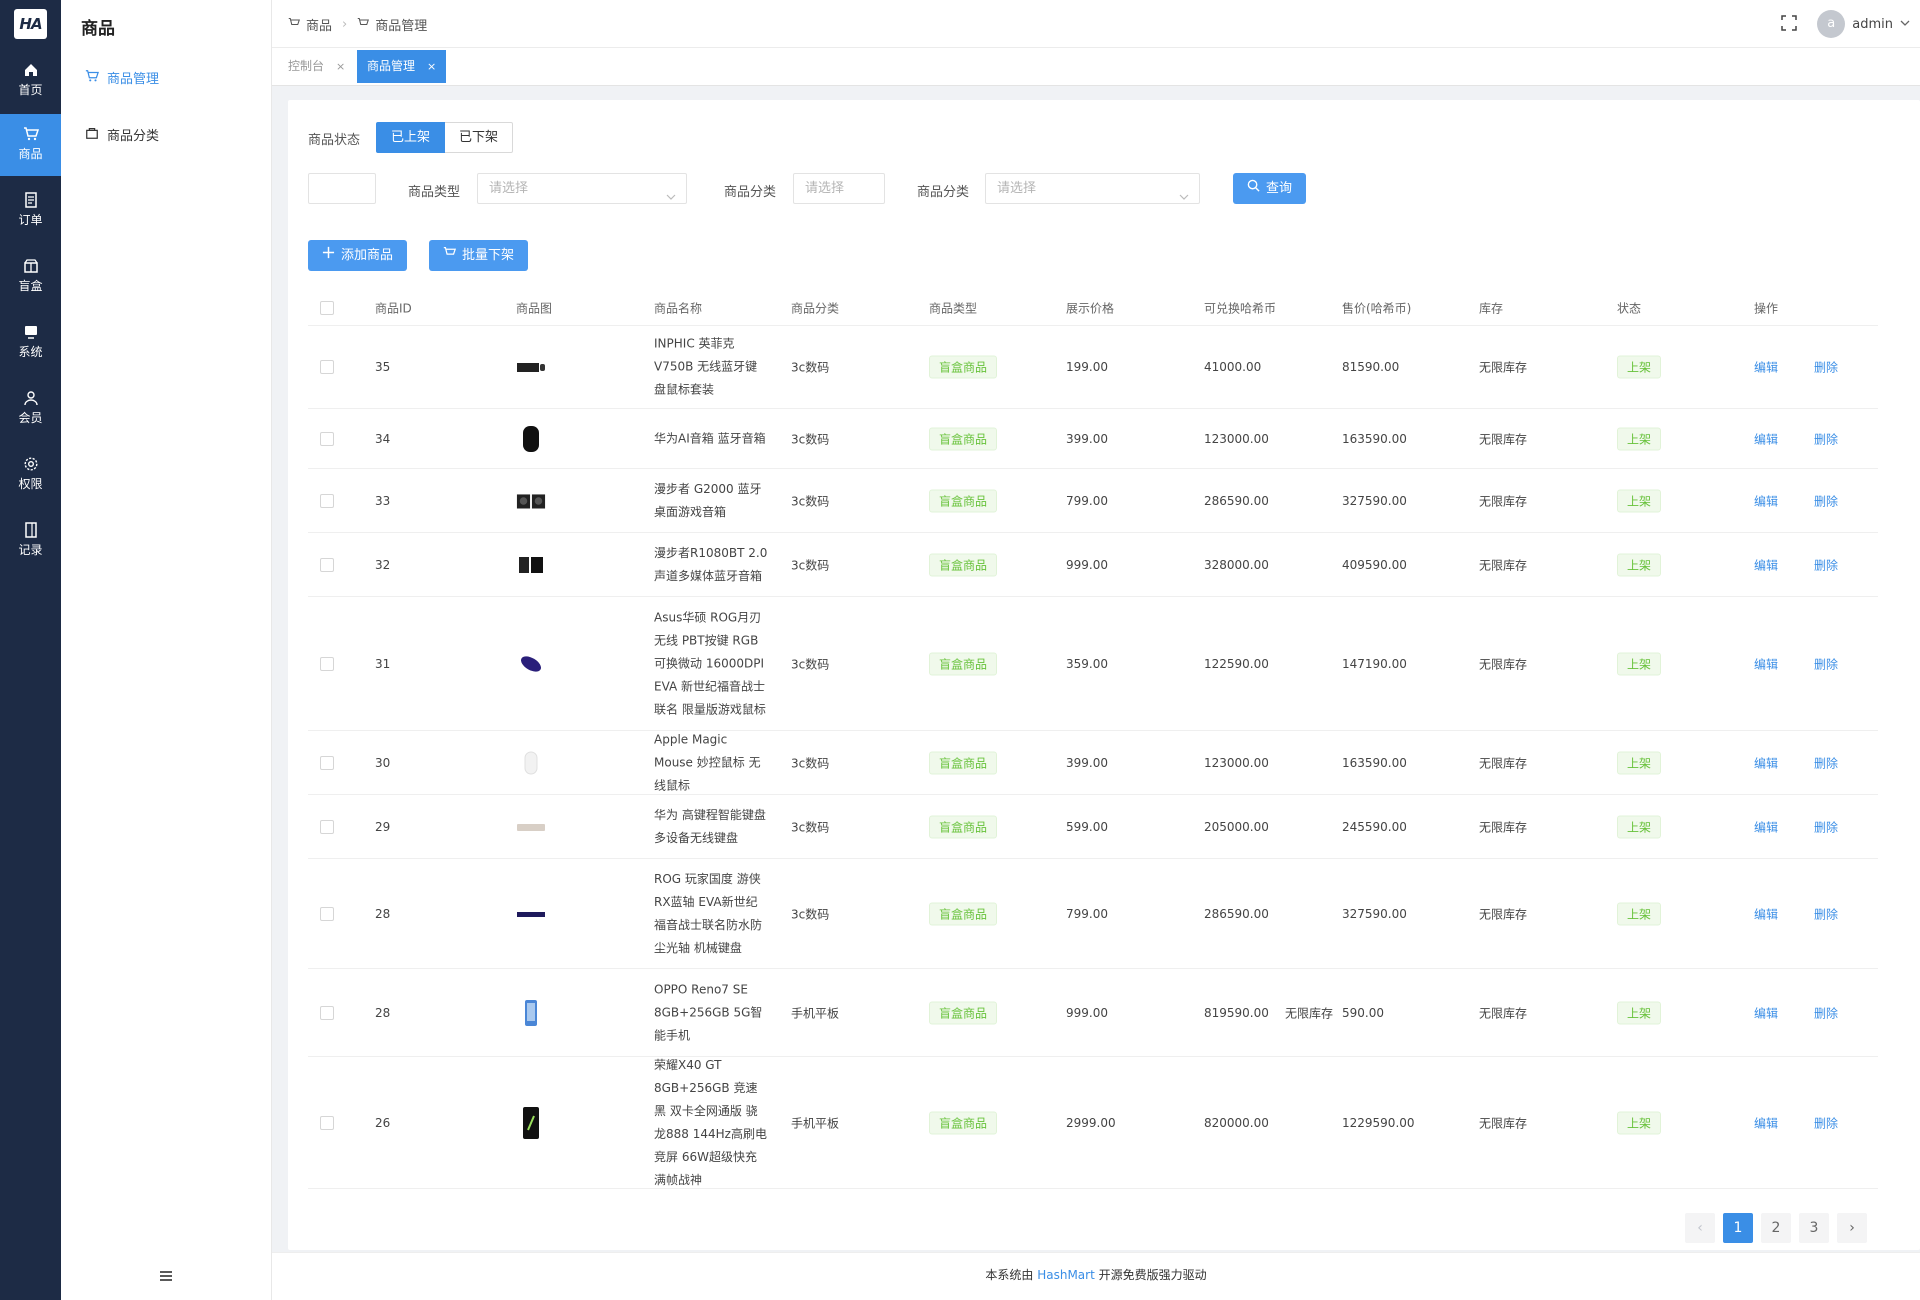 Image resolution: width=1920 pixels, height=1300 pixels. Describe the element at coordinates (31, 332) in the screenshot. I see `monitor-icon` at that location.